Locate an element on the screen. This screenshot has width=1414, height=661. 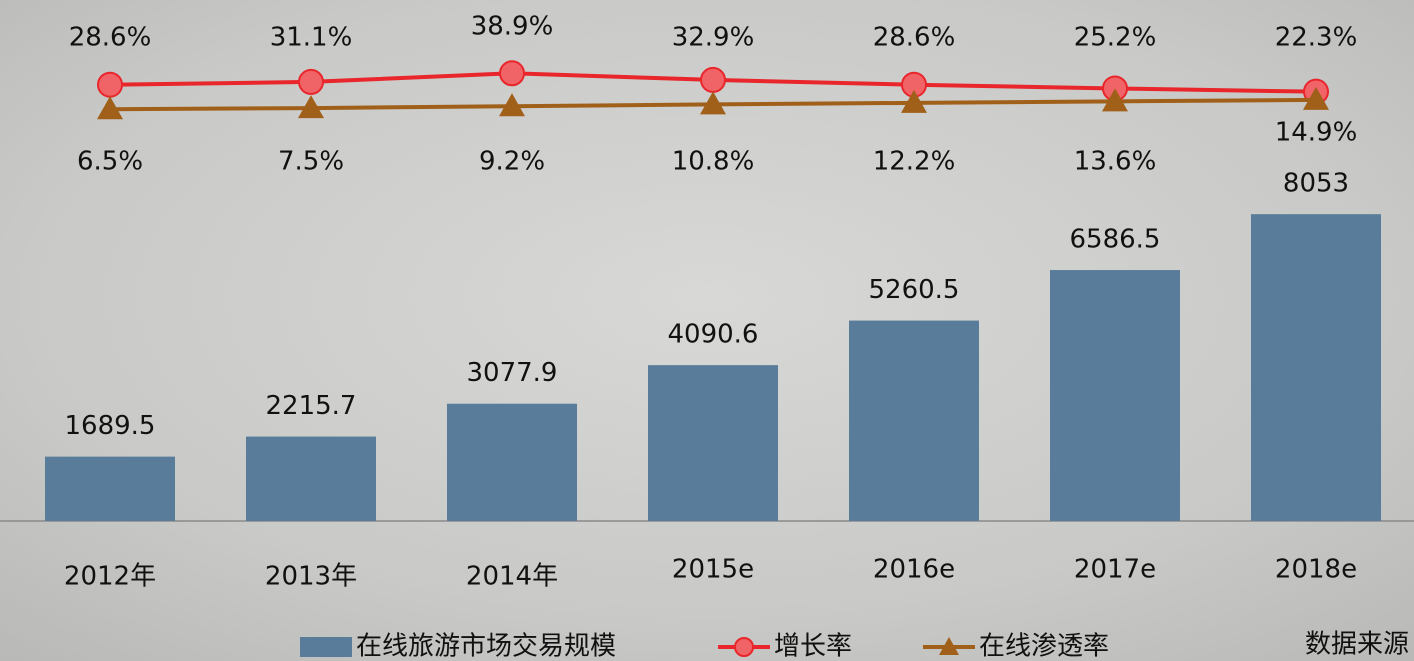
line-value-label: 10.8% is located at coordinates (713, 162).